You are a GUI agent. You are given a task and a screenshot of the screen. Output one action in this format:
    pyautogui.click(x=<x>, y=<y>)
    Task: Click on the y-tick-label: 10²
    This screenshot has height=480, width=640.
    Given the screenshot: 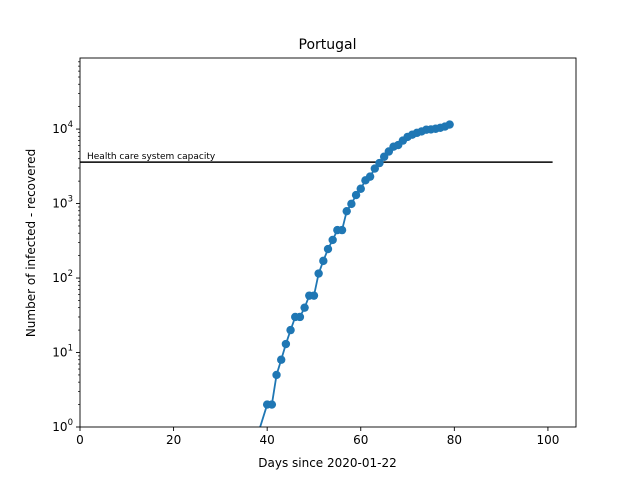 What is the action you would take?
    pyautogui.click(x=62, y=277)
    